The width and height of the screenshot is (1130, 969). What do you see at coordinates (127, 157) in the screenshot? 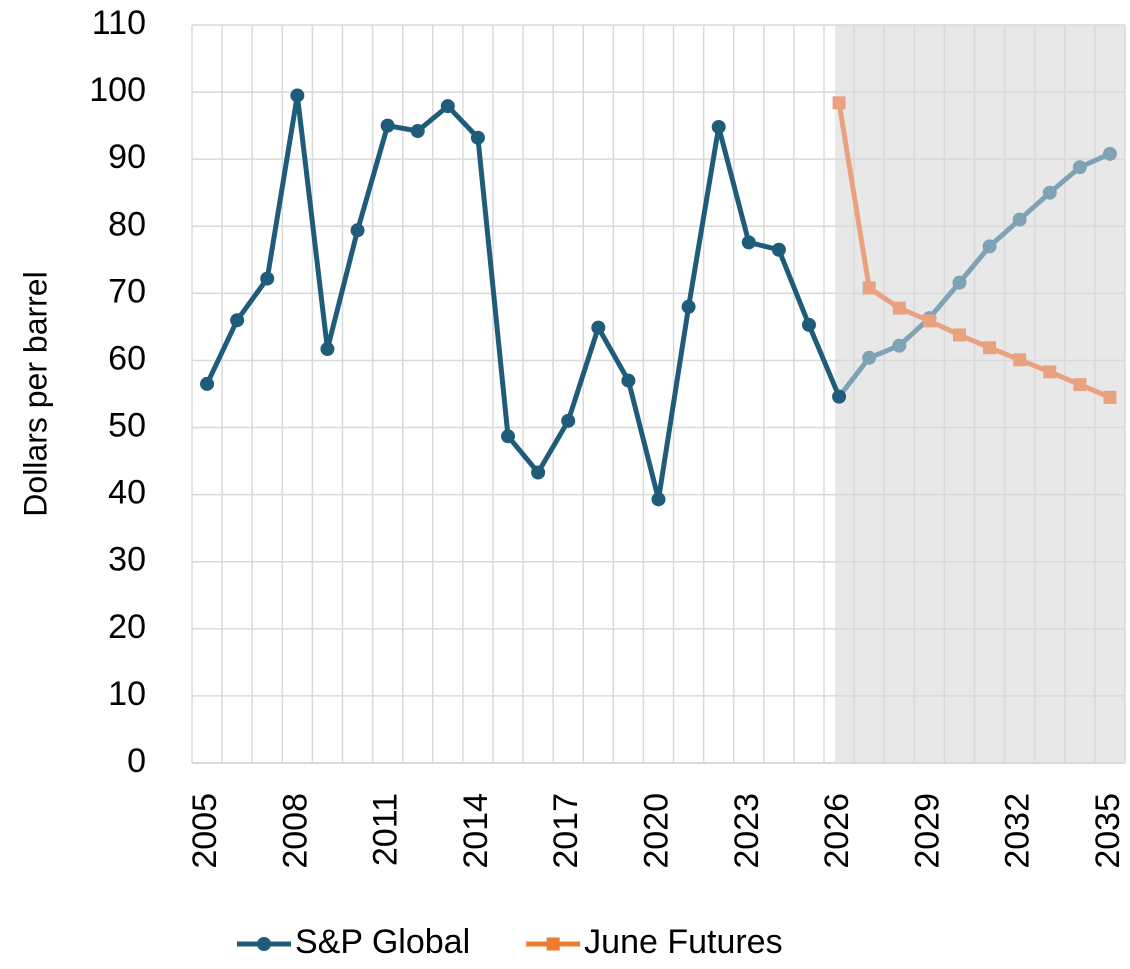
I see `y-tick-label: 90` at bounding box center [127, 157].